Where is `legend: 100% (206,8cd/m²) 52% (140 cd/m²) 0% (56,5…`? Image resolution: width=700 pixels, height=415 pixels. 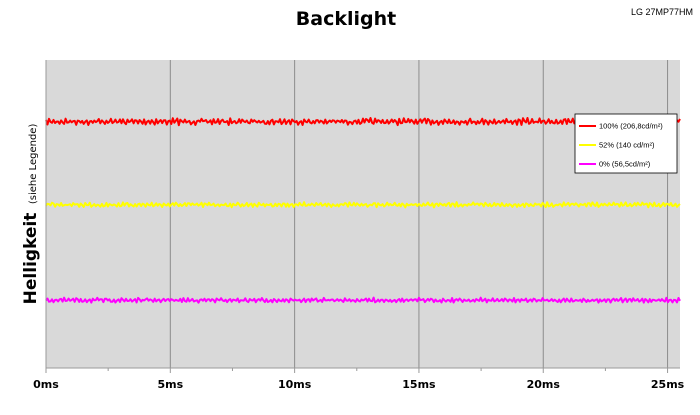
legend: 100% (206,8cd/m²) 52% (140 cd/m²) 0% (56,5… is located at coordinates (626, 143).